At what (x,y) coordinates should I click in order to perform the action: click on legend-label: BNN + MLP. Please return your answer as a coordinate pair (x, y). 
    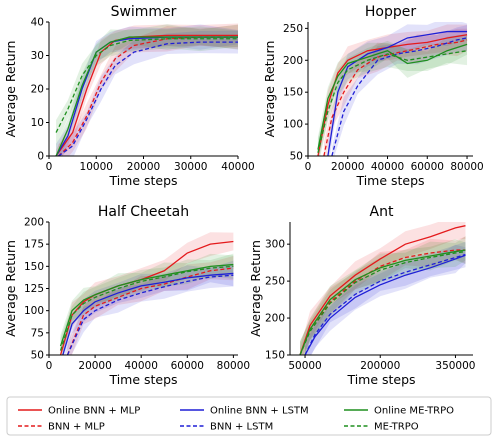
    Looking at the image, I should click on (76, 427).